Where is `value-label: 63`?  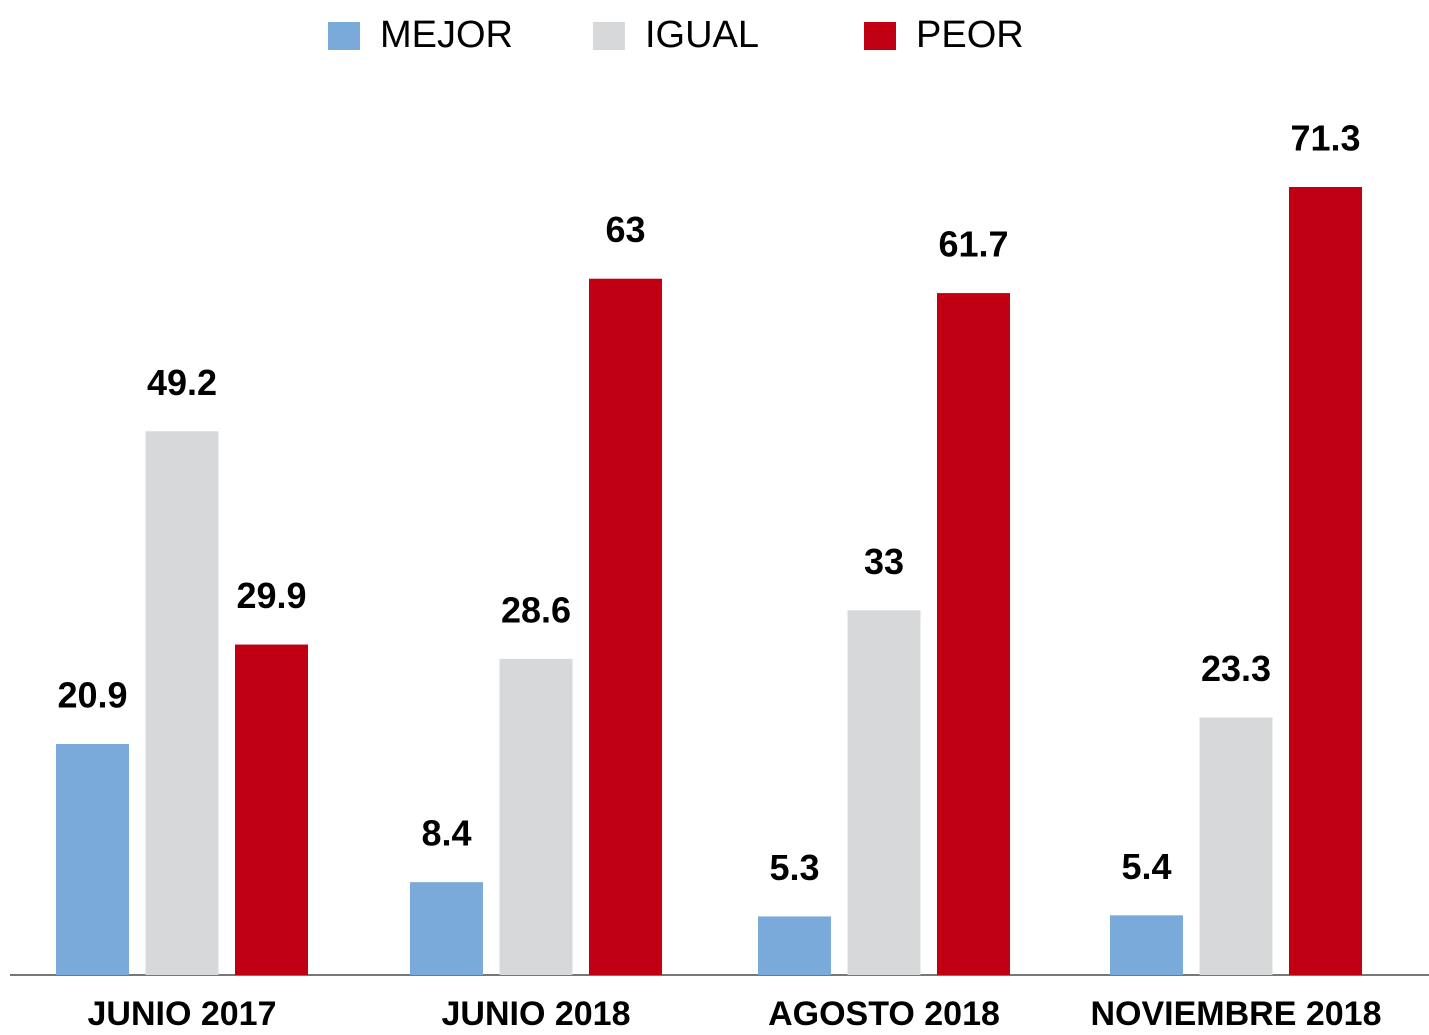
value-label: 63 is located at coordinates (625, 229).